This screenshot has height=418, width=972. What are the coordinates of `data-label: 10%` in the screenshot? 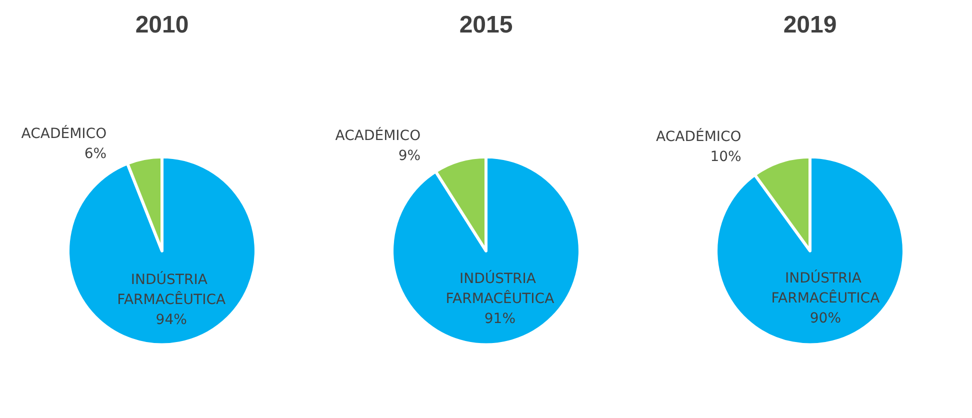 It's located at (726, 157).